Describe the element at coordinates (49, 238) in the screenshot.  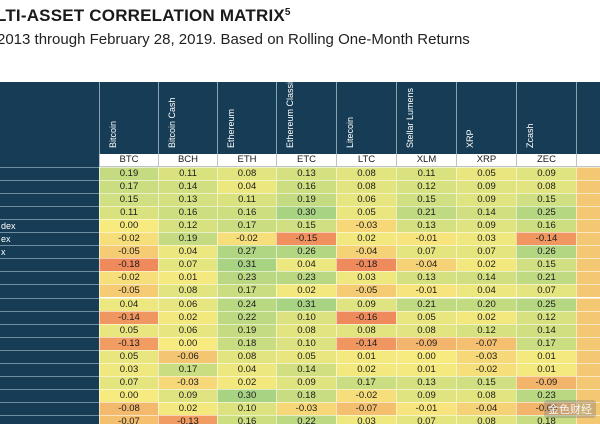
I see `row-label: ex` at that location.